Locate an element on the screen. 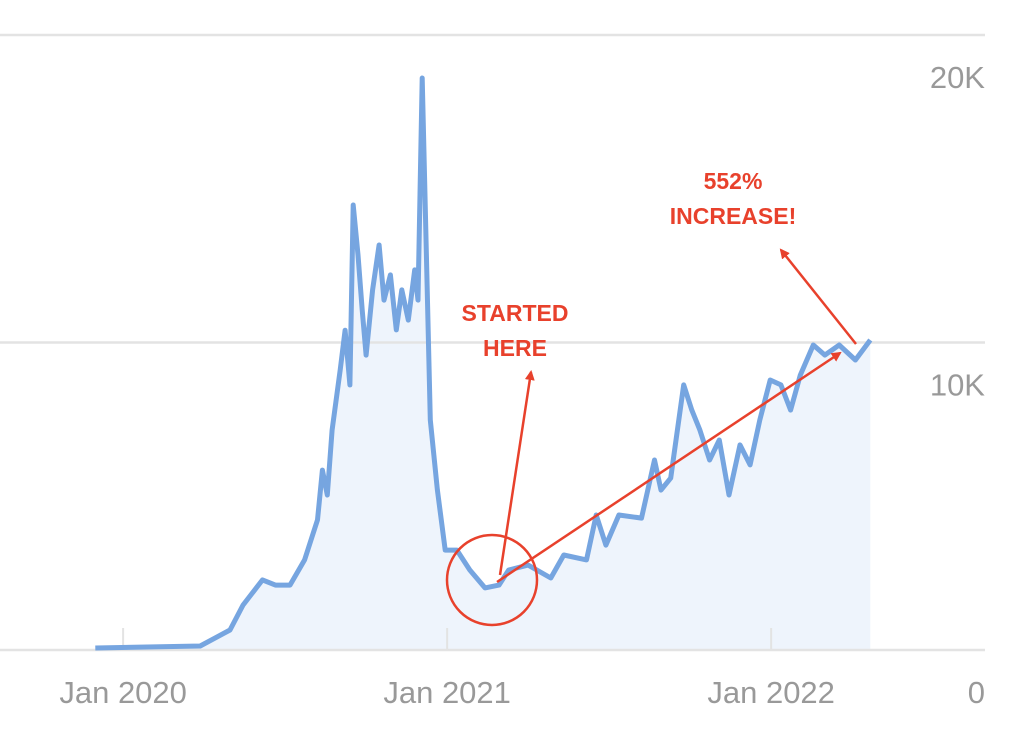 The width and height of the screenshot is (1024, 743). x-tick-label: Jan 2020 is located at coordinates (123, 692).